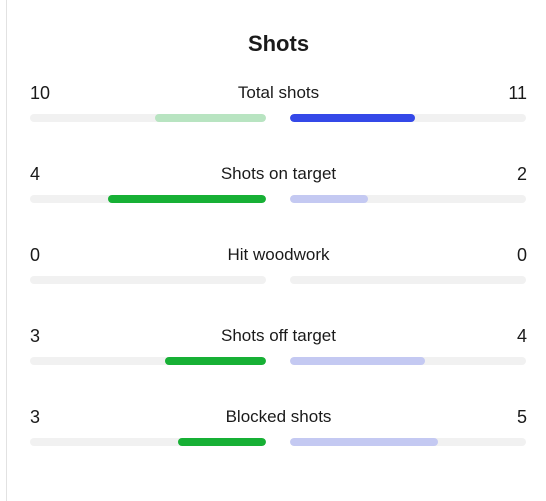  I want to click on stat-label: Blocked shots, so click(278, 416).